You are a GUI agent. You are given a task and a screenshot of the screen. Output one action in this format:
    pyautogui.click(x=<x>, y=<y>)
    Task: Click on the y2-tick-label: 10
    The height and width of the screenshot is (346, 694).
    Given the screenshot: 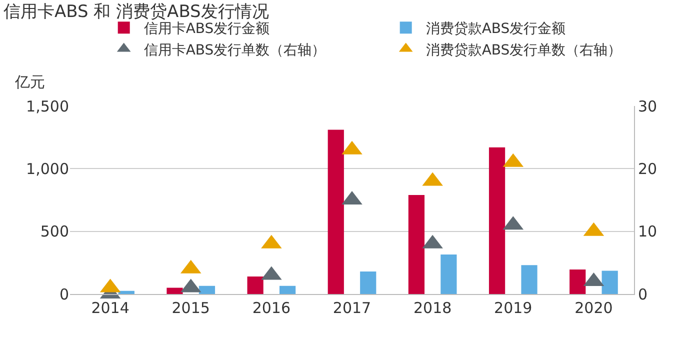 What is the action you would take?
    pyautogui.click(x=648, y=231)
    